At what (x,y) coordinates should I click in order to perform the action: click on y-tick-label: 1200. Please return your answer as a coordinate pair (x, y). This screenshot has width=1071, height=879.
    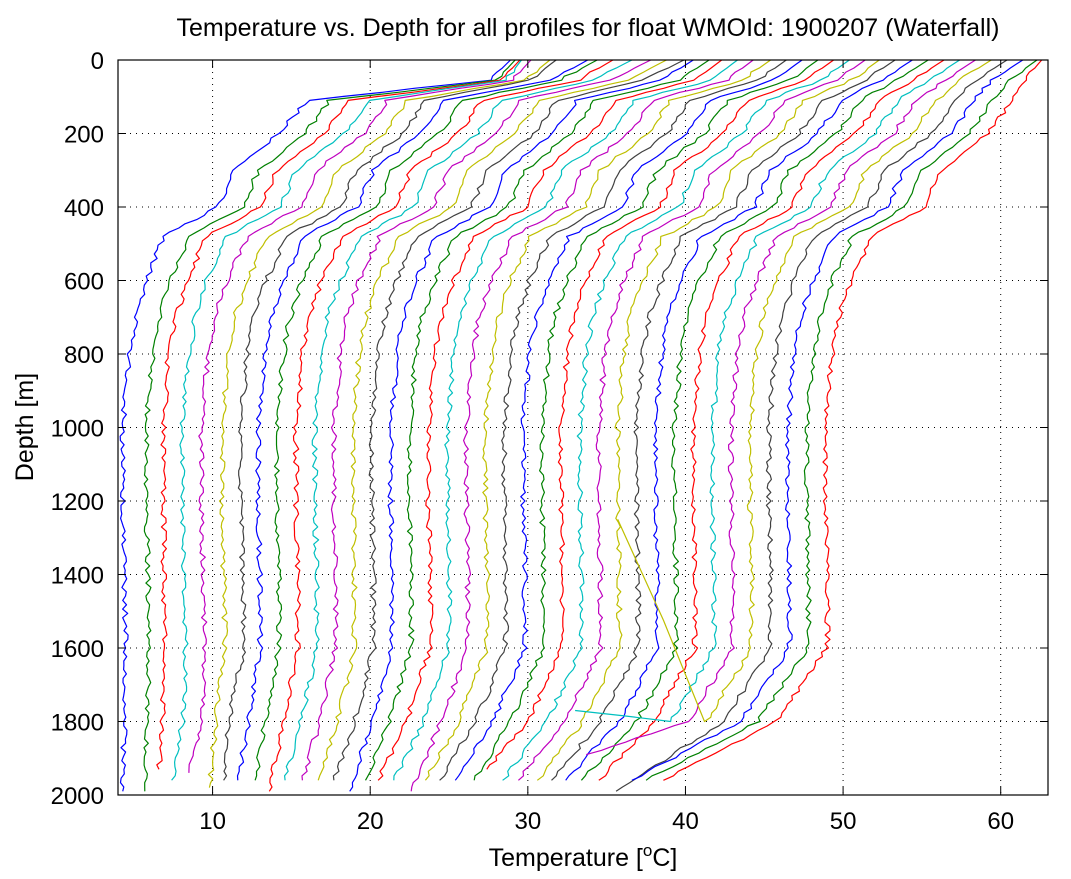
    Looking at the image, I should click on (77, 502).